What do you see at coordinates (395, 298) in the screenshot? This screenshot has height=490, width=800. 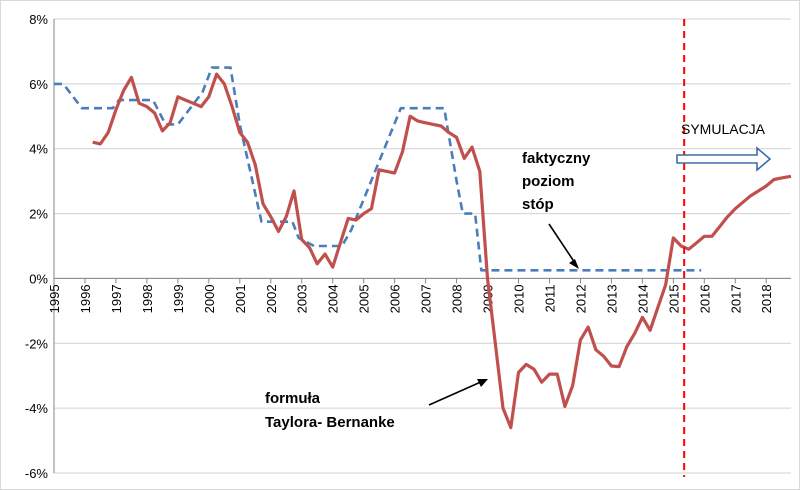 I see `x-tick-label: 2006` at bounding box center [395, 298].